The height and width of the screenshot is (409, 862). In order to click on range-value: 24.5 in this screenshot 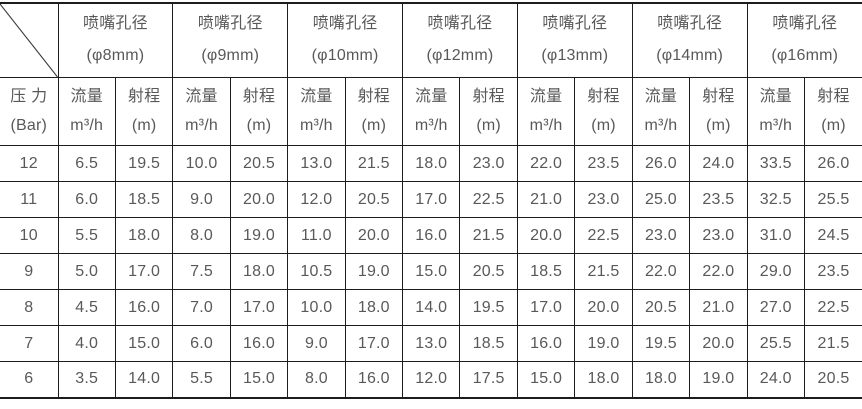, I will do `click(832, 235)`.